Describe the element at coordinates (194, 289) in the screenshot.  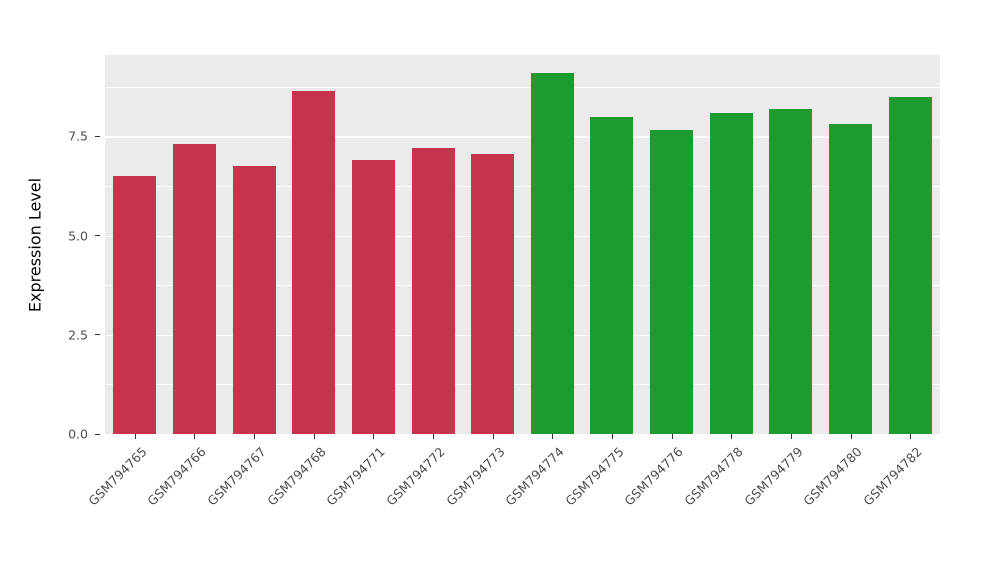
I see `bar-GSM794766` at that location.